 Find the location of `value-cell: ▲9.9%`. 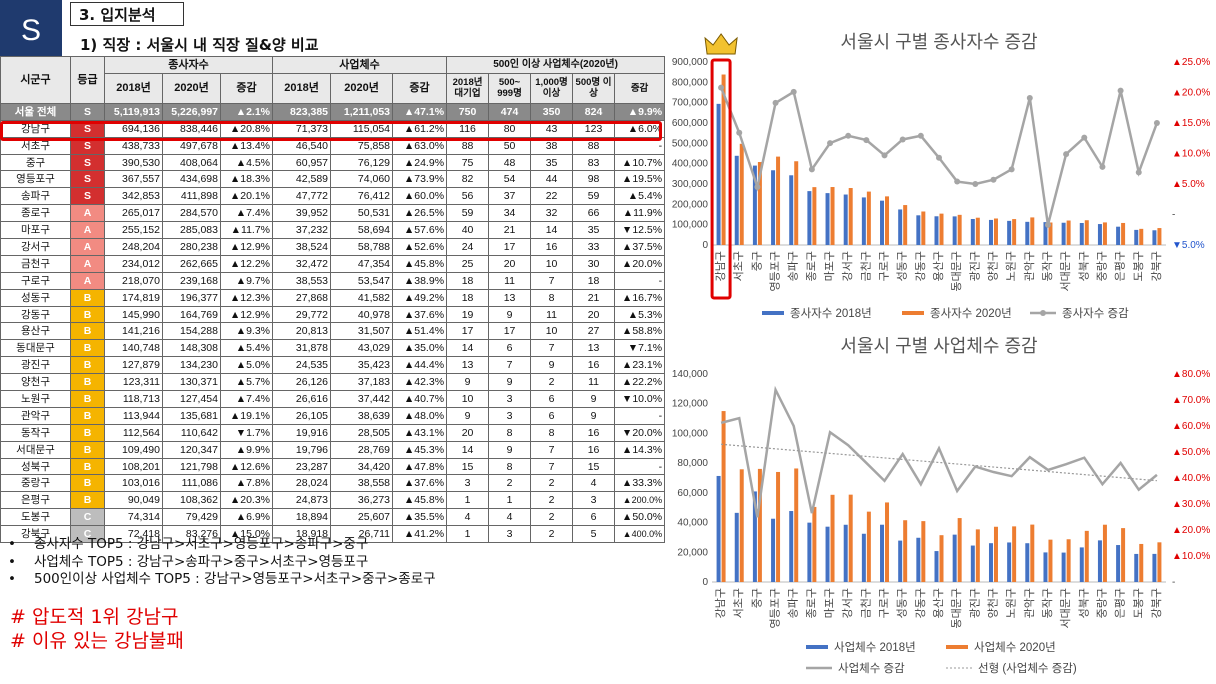

value-cell: ▲9.9% is located at coordinates (246, 449).